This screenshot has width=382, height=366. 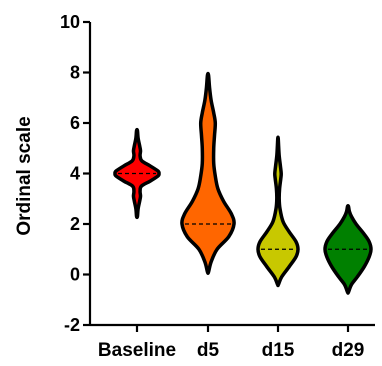 What do you see at coordinates (348, 249) in the screenshot?
I see `violin-d29` at bounding box center [348, 249].